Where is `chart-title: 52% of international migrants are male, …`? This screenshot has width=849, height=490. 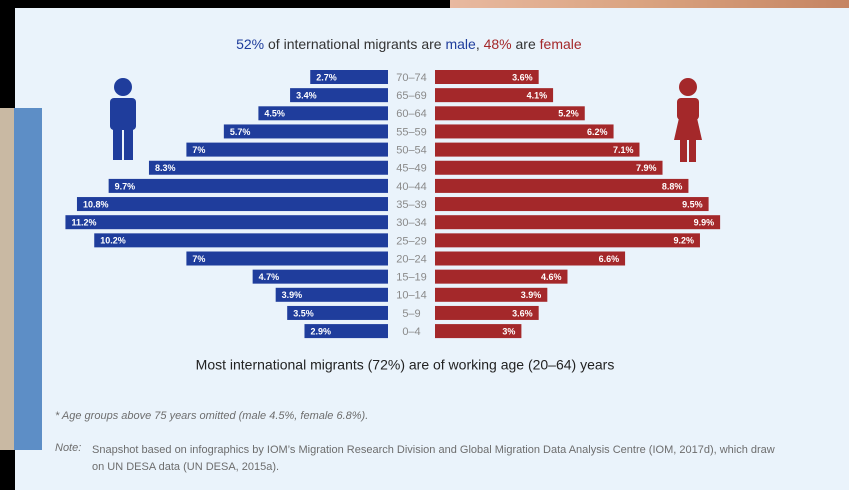 chart-title: 52% of international migrants are male, … is located at coordinates (405, 44).